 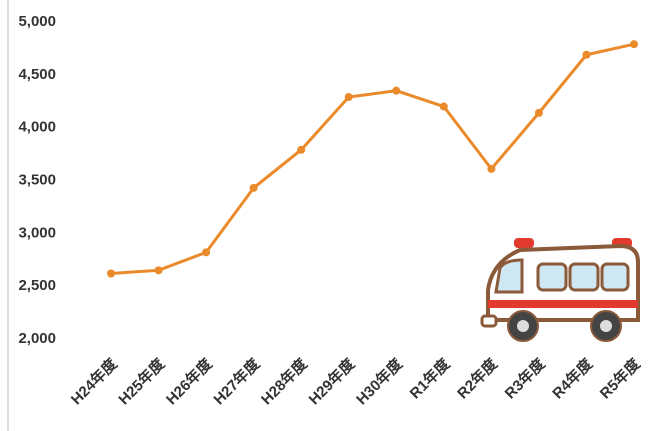 I want to click on y-tick-label: 2,000, so click(x=37, y=338).